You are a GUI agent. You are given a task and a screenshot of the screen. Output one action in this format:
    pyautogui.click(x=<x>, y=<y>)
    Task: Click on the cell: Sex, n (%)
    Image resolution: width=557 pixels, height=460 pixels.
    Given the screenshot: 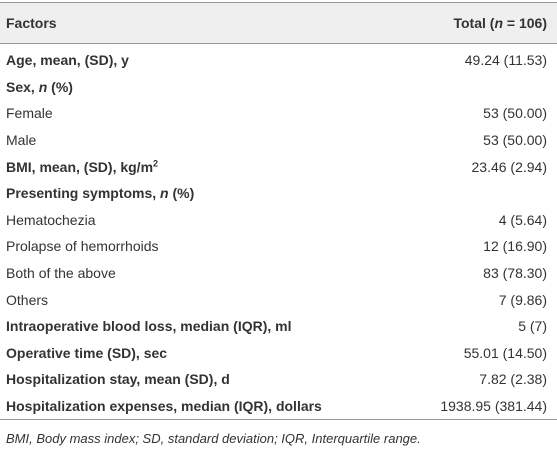 What is the action you would take?
    pyautogui.click(x=203, y=87)
    